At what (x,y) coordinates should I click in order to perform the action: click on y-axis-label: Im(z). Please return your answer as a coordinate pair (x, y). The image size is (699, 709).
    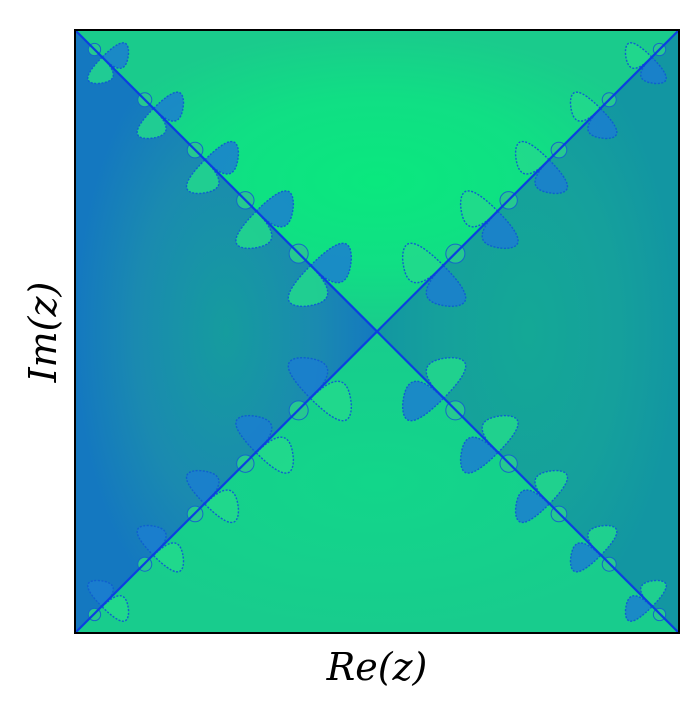
    Looking at the image, I should click on (43, 333).